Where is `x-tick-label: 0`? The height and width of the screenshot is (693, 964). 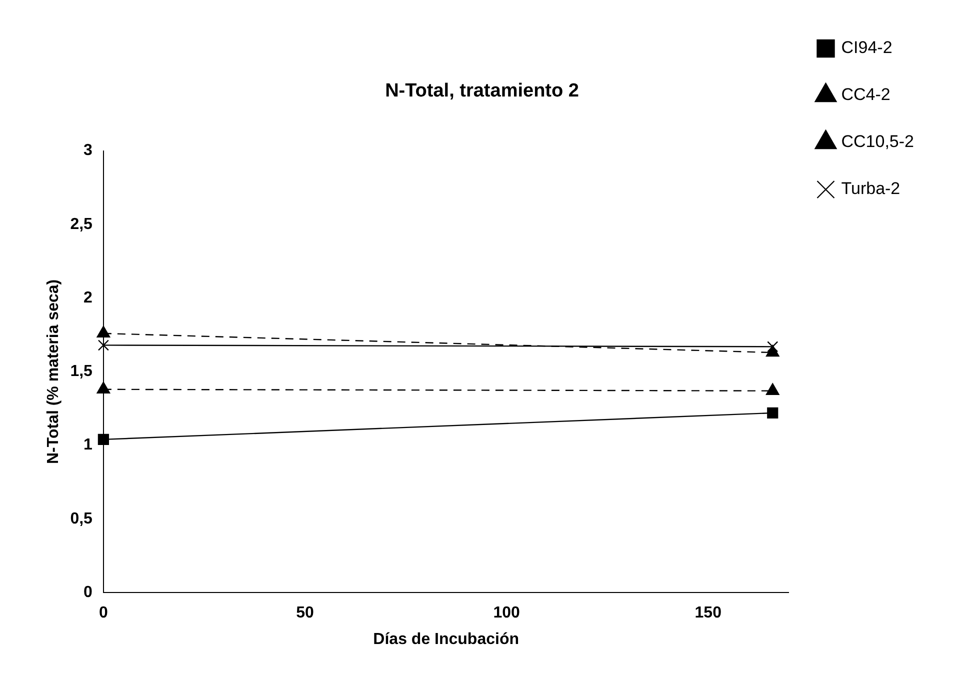
x-tick-label: 0 is located at coordinates (103, 613).